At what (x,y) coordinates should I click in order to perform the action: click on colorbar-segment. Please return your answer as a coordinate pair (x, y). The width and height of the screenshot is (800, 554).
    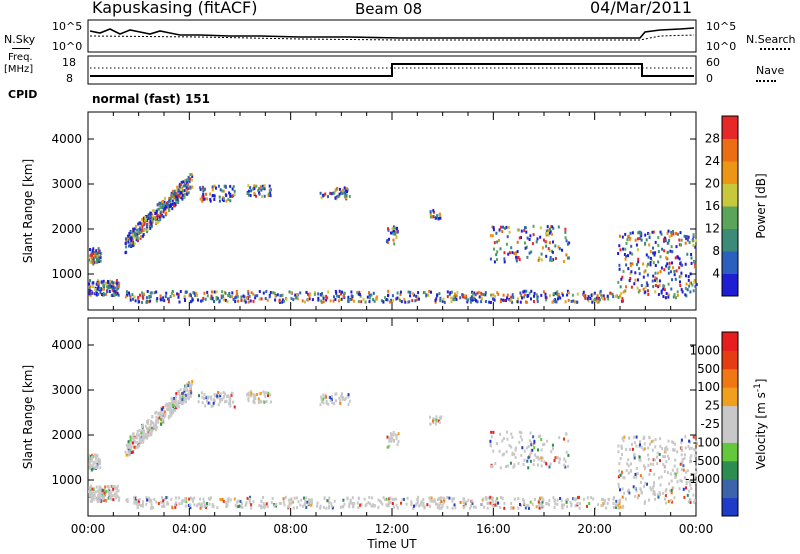
    Looking at the image, I should click on (730, 172).